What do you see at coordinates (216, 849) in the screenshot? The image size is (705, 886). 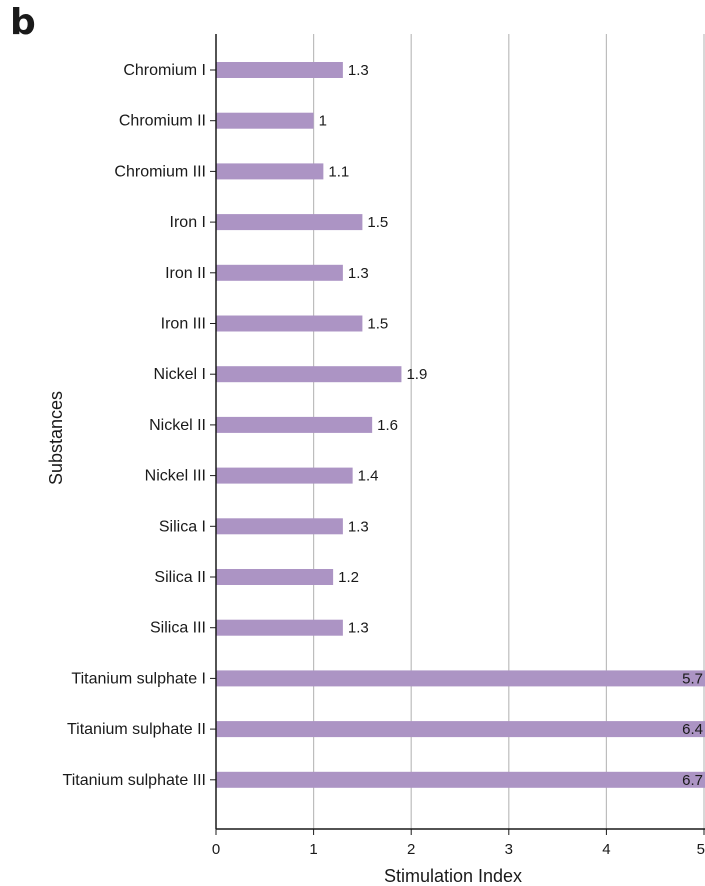 I see `x-tick-label: 0` at bounding box center [216, 849].